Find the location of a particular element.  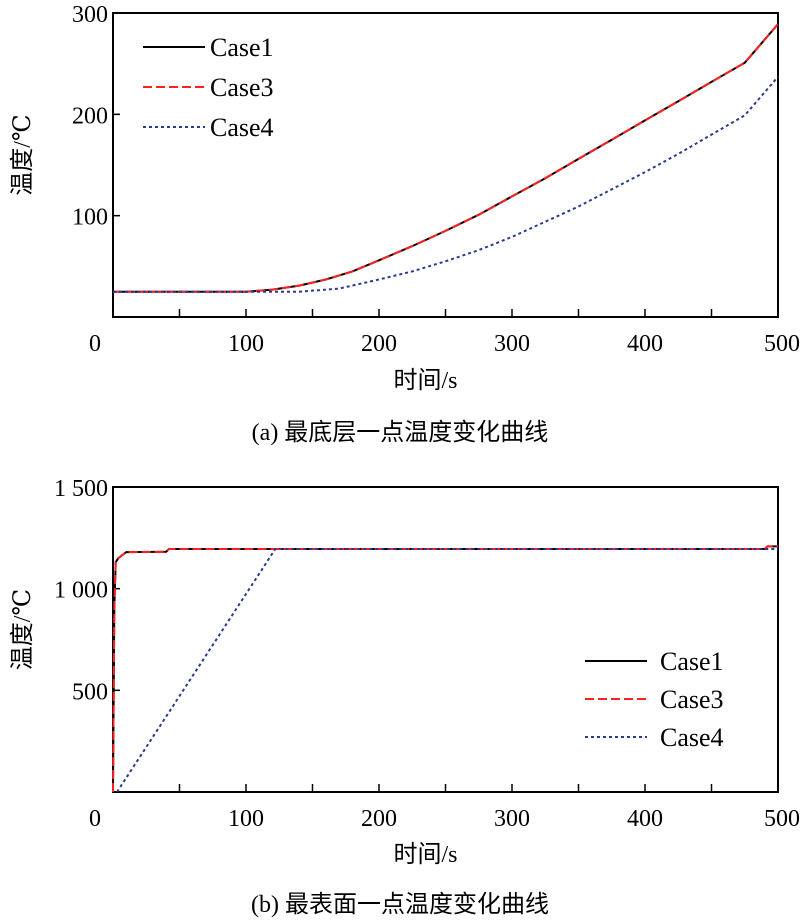

chart-title: (b) 最表面一点温度变化曲线 is located at coordinates (400, 904).